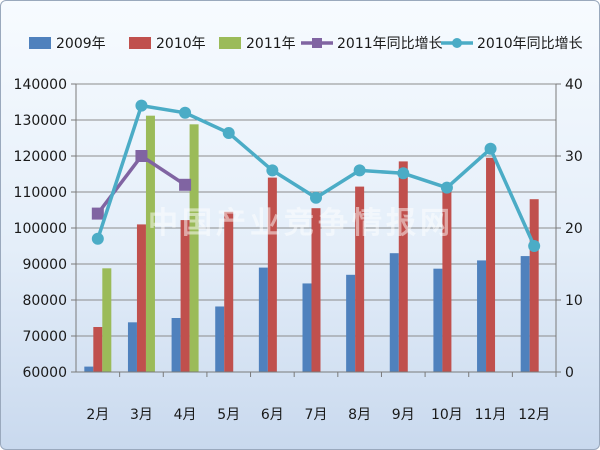 This screenshot has width=600, height=450. Describe the element at coordinates (359, 415) in the screenshot. I see `x-tick-label: 8月` at that location.